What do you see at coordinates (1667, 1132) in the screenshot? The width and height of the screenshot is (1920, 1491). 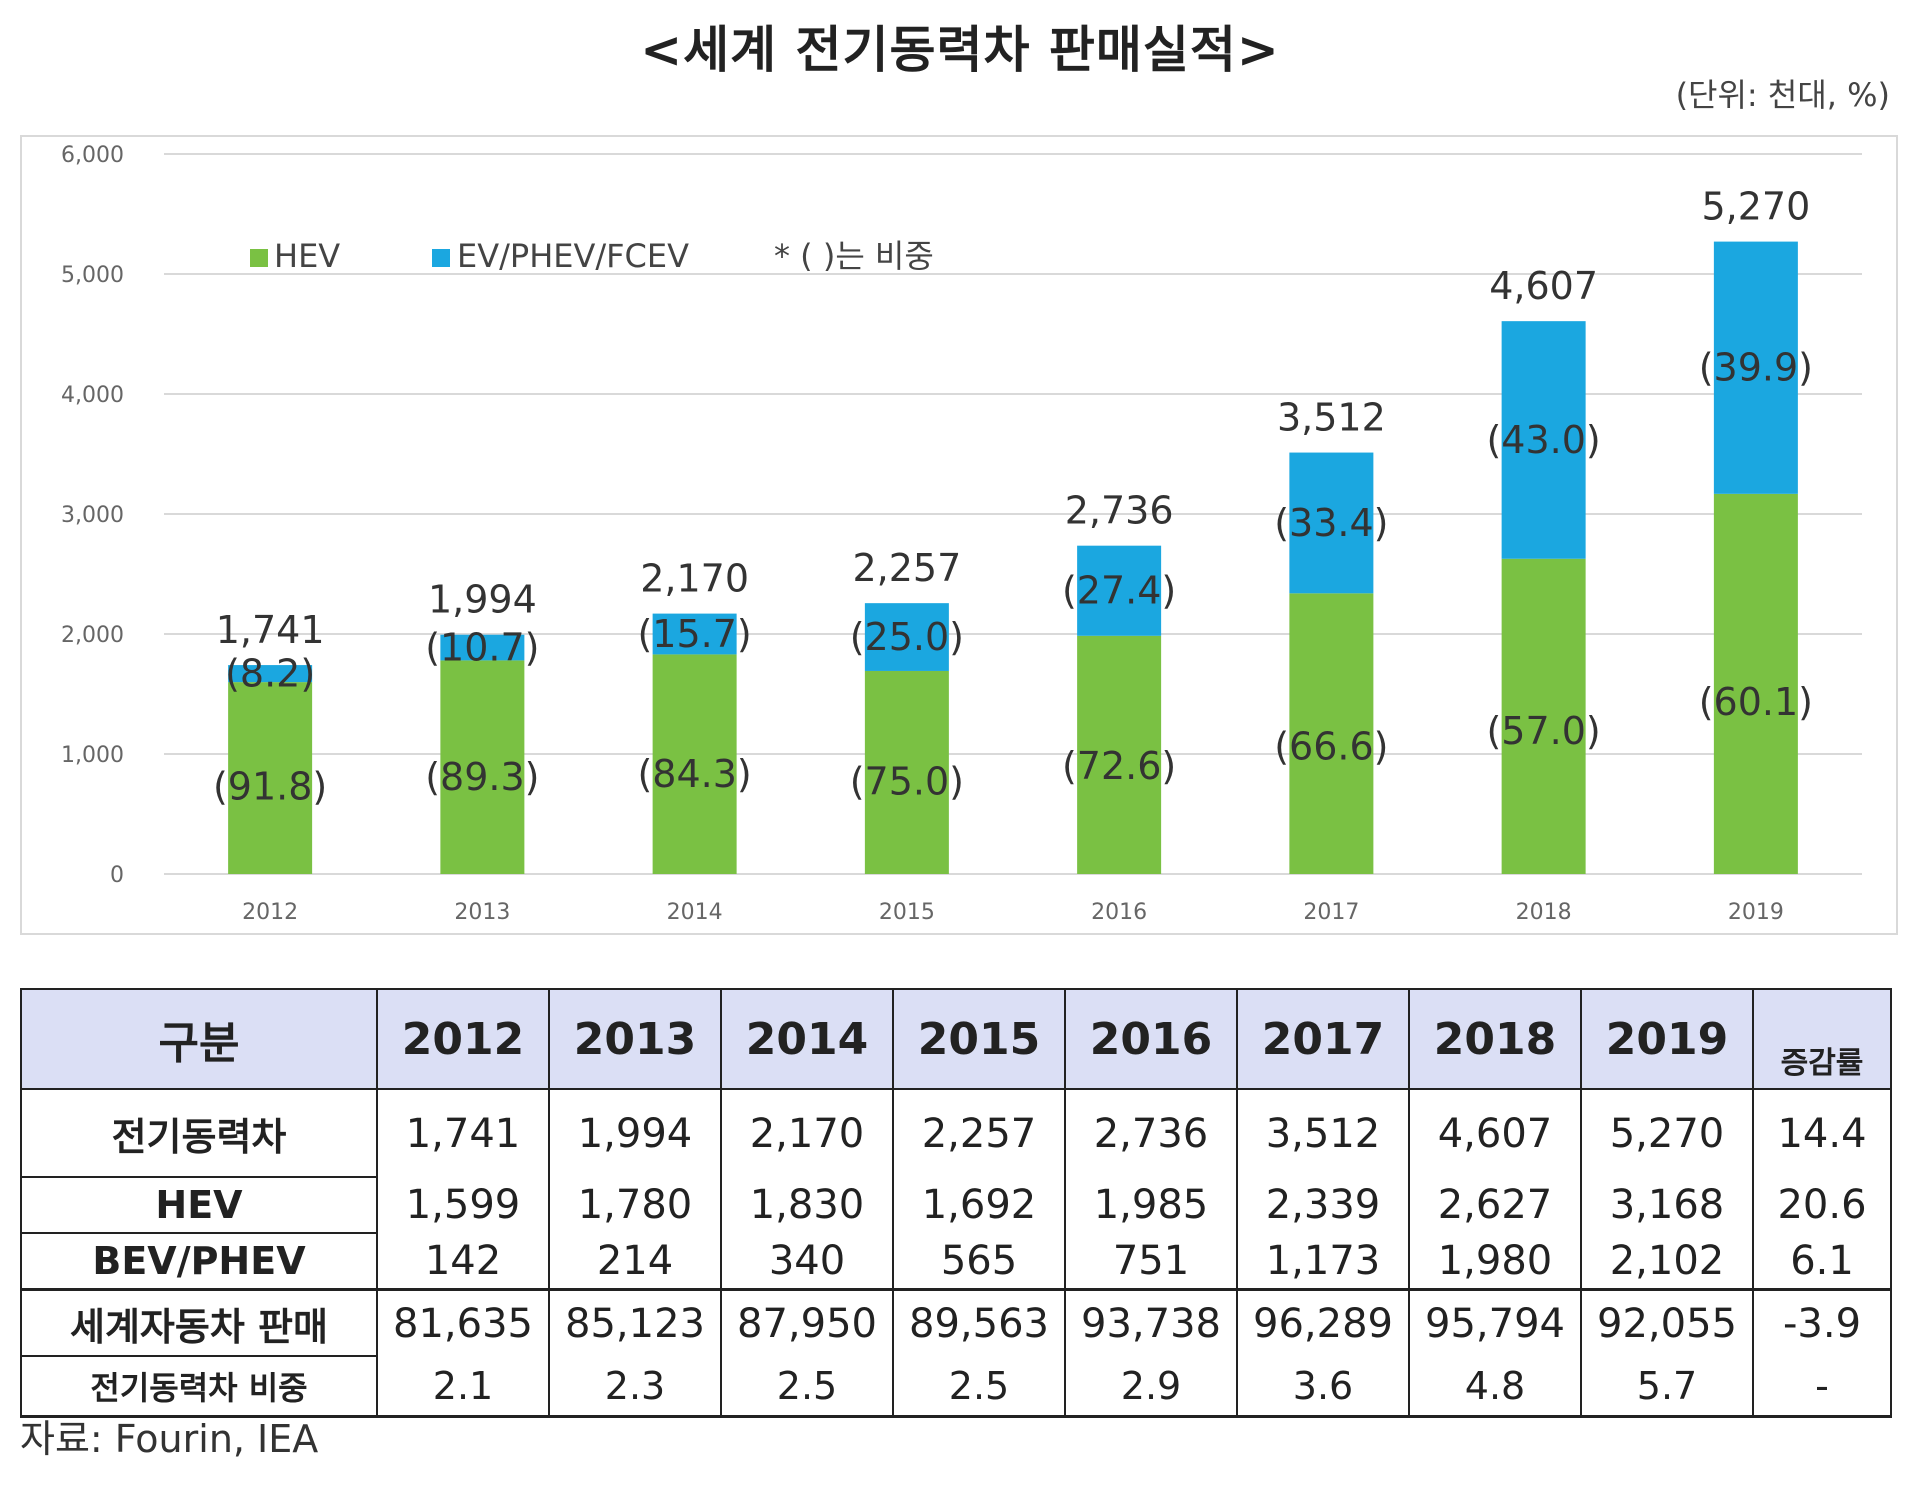 I see `table-cell: 5,270` at bounding box center [1667, 1132].